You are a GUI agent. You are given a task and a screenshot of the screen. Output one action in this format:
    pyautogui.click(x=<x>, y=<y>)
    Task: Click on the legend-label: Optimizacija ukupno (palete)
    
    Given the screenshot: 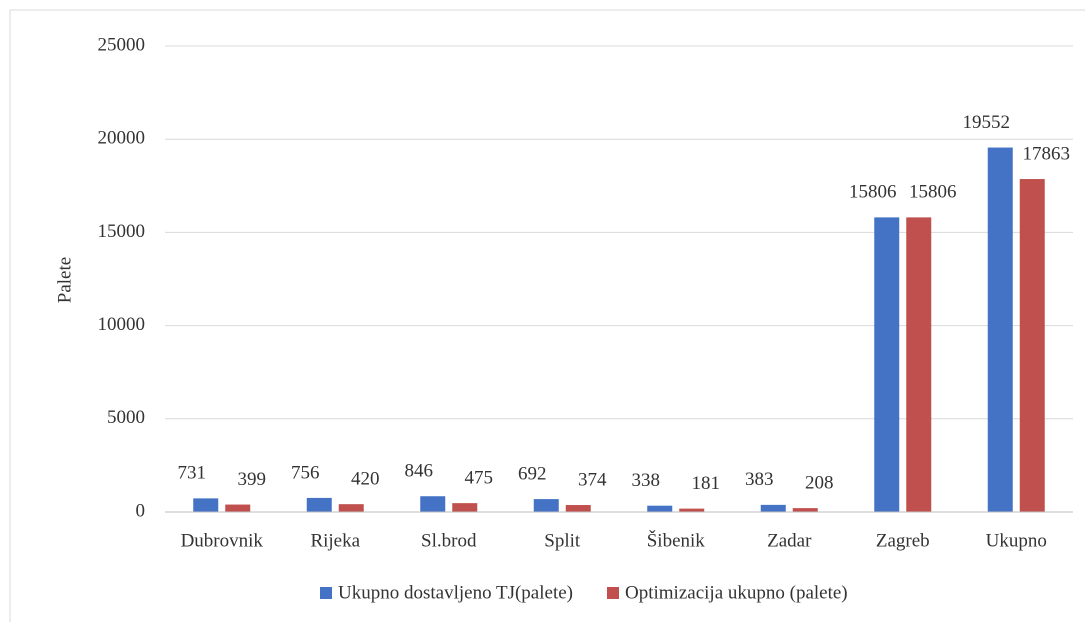 What is the action you would take?
    pyautogui.click(x=736, y=592)
    